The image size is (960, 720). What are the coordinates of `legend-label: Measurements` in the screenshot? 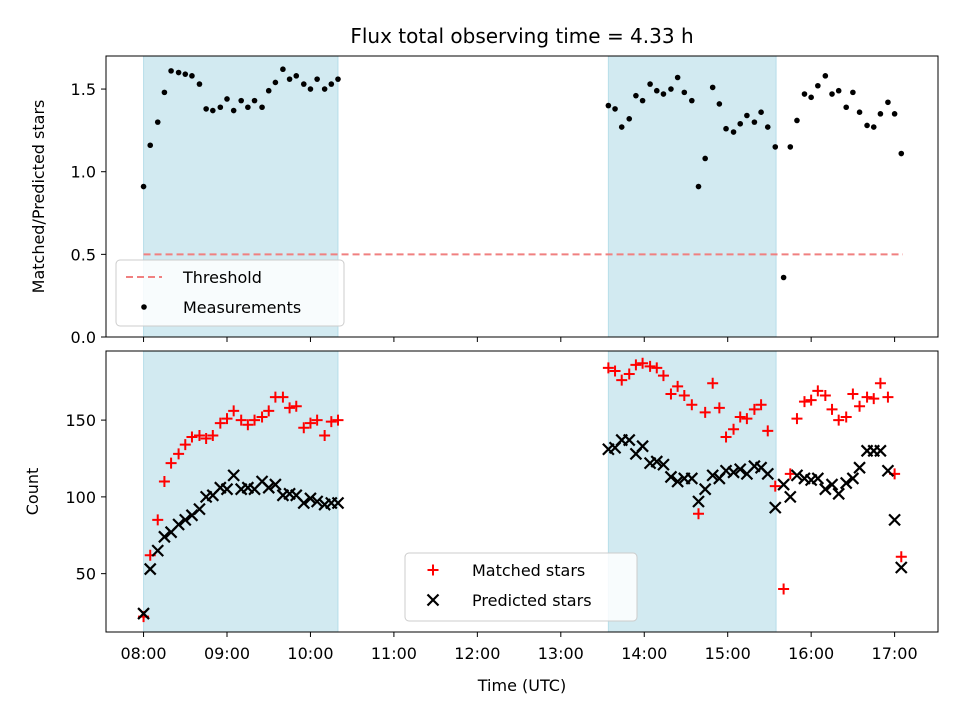 It's located at (242, 307).